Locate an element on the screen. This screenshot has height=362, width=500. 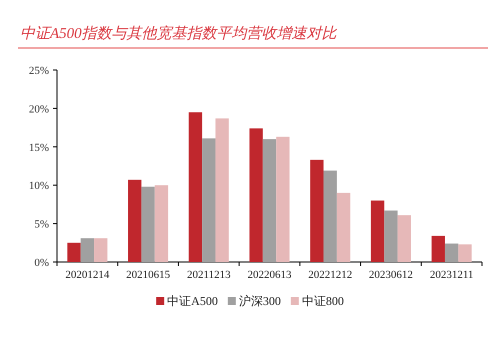
x-tick-label: 20201214 is located at coordinates (87, 275).